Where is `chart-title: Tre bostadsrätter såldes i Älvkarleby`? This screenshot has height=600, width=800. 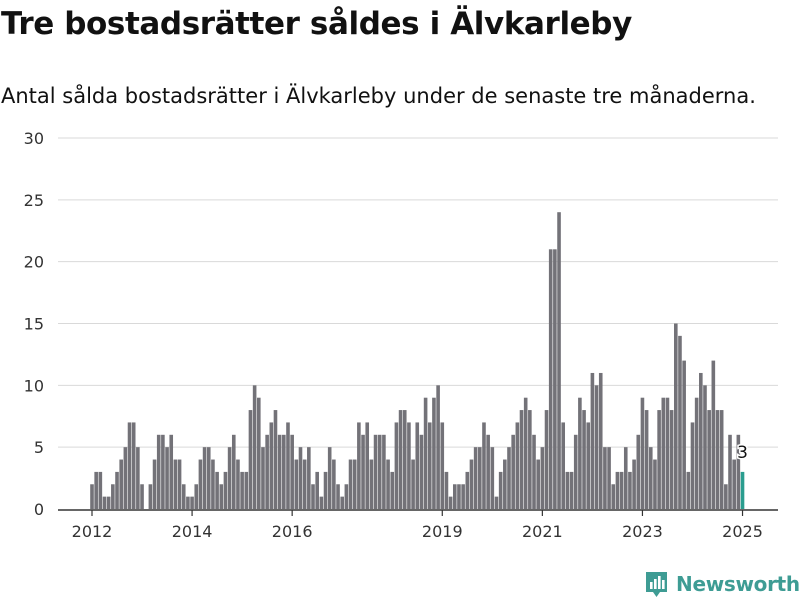
chart-title: Tre bostadsrätter såldes i Älvkarleby is located at coordinates (316, 24).